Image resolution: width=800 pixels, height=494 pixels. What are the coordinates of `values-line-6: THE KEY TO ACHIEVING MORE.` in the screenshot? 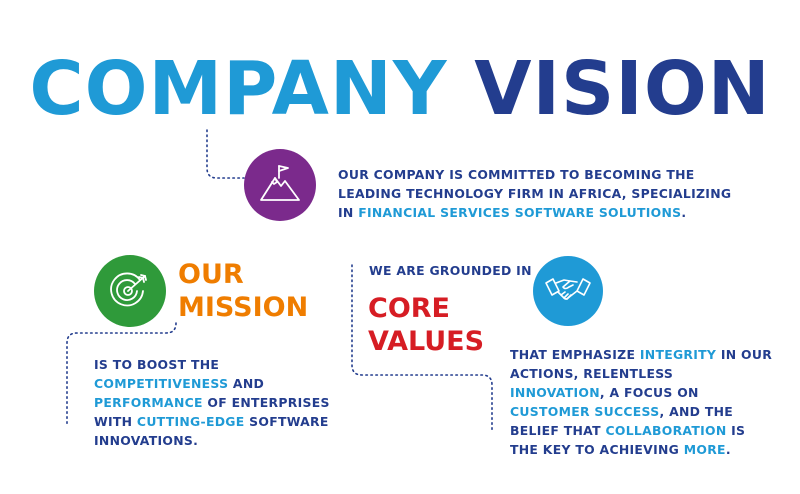 It's located at (641, 449).